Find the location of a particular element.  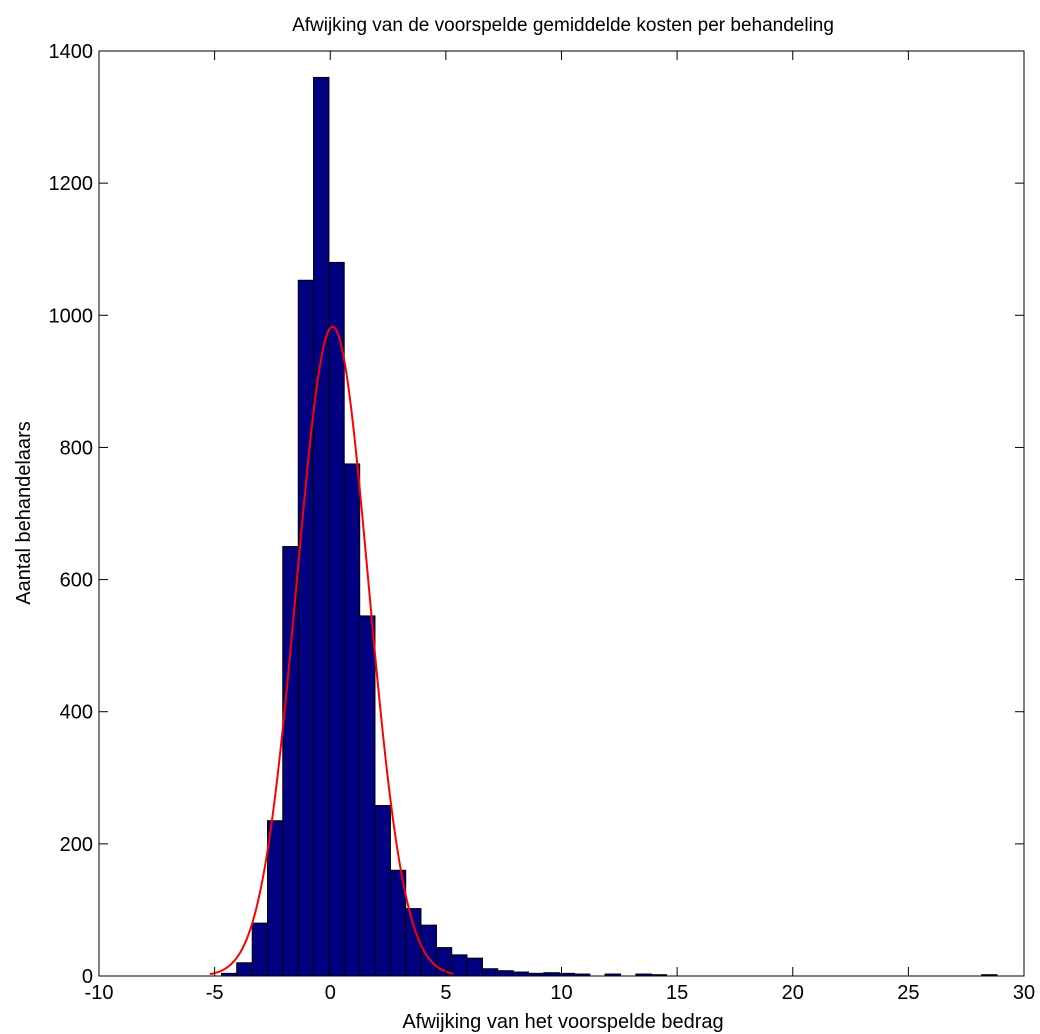

normal-fit-curve is located at coordinates (331, 650).